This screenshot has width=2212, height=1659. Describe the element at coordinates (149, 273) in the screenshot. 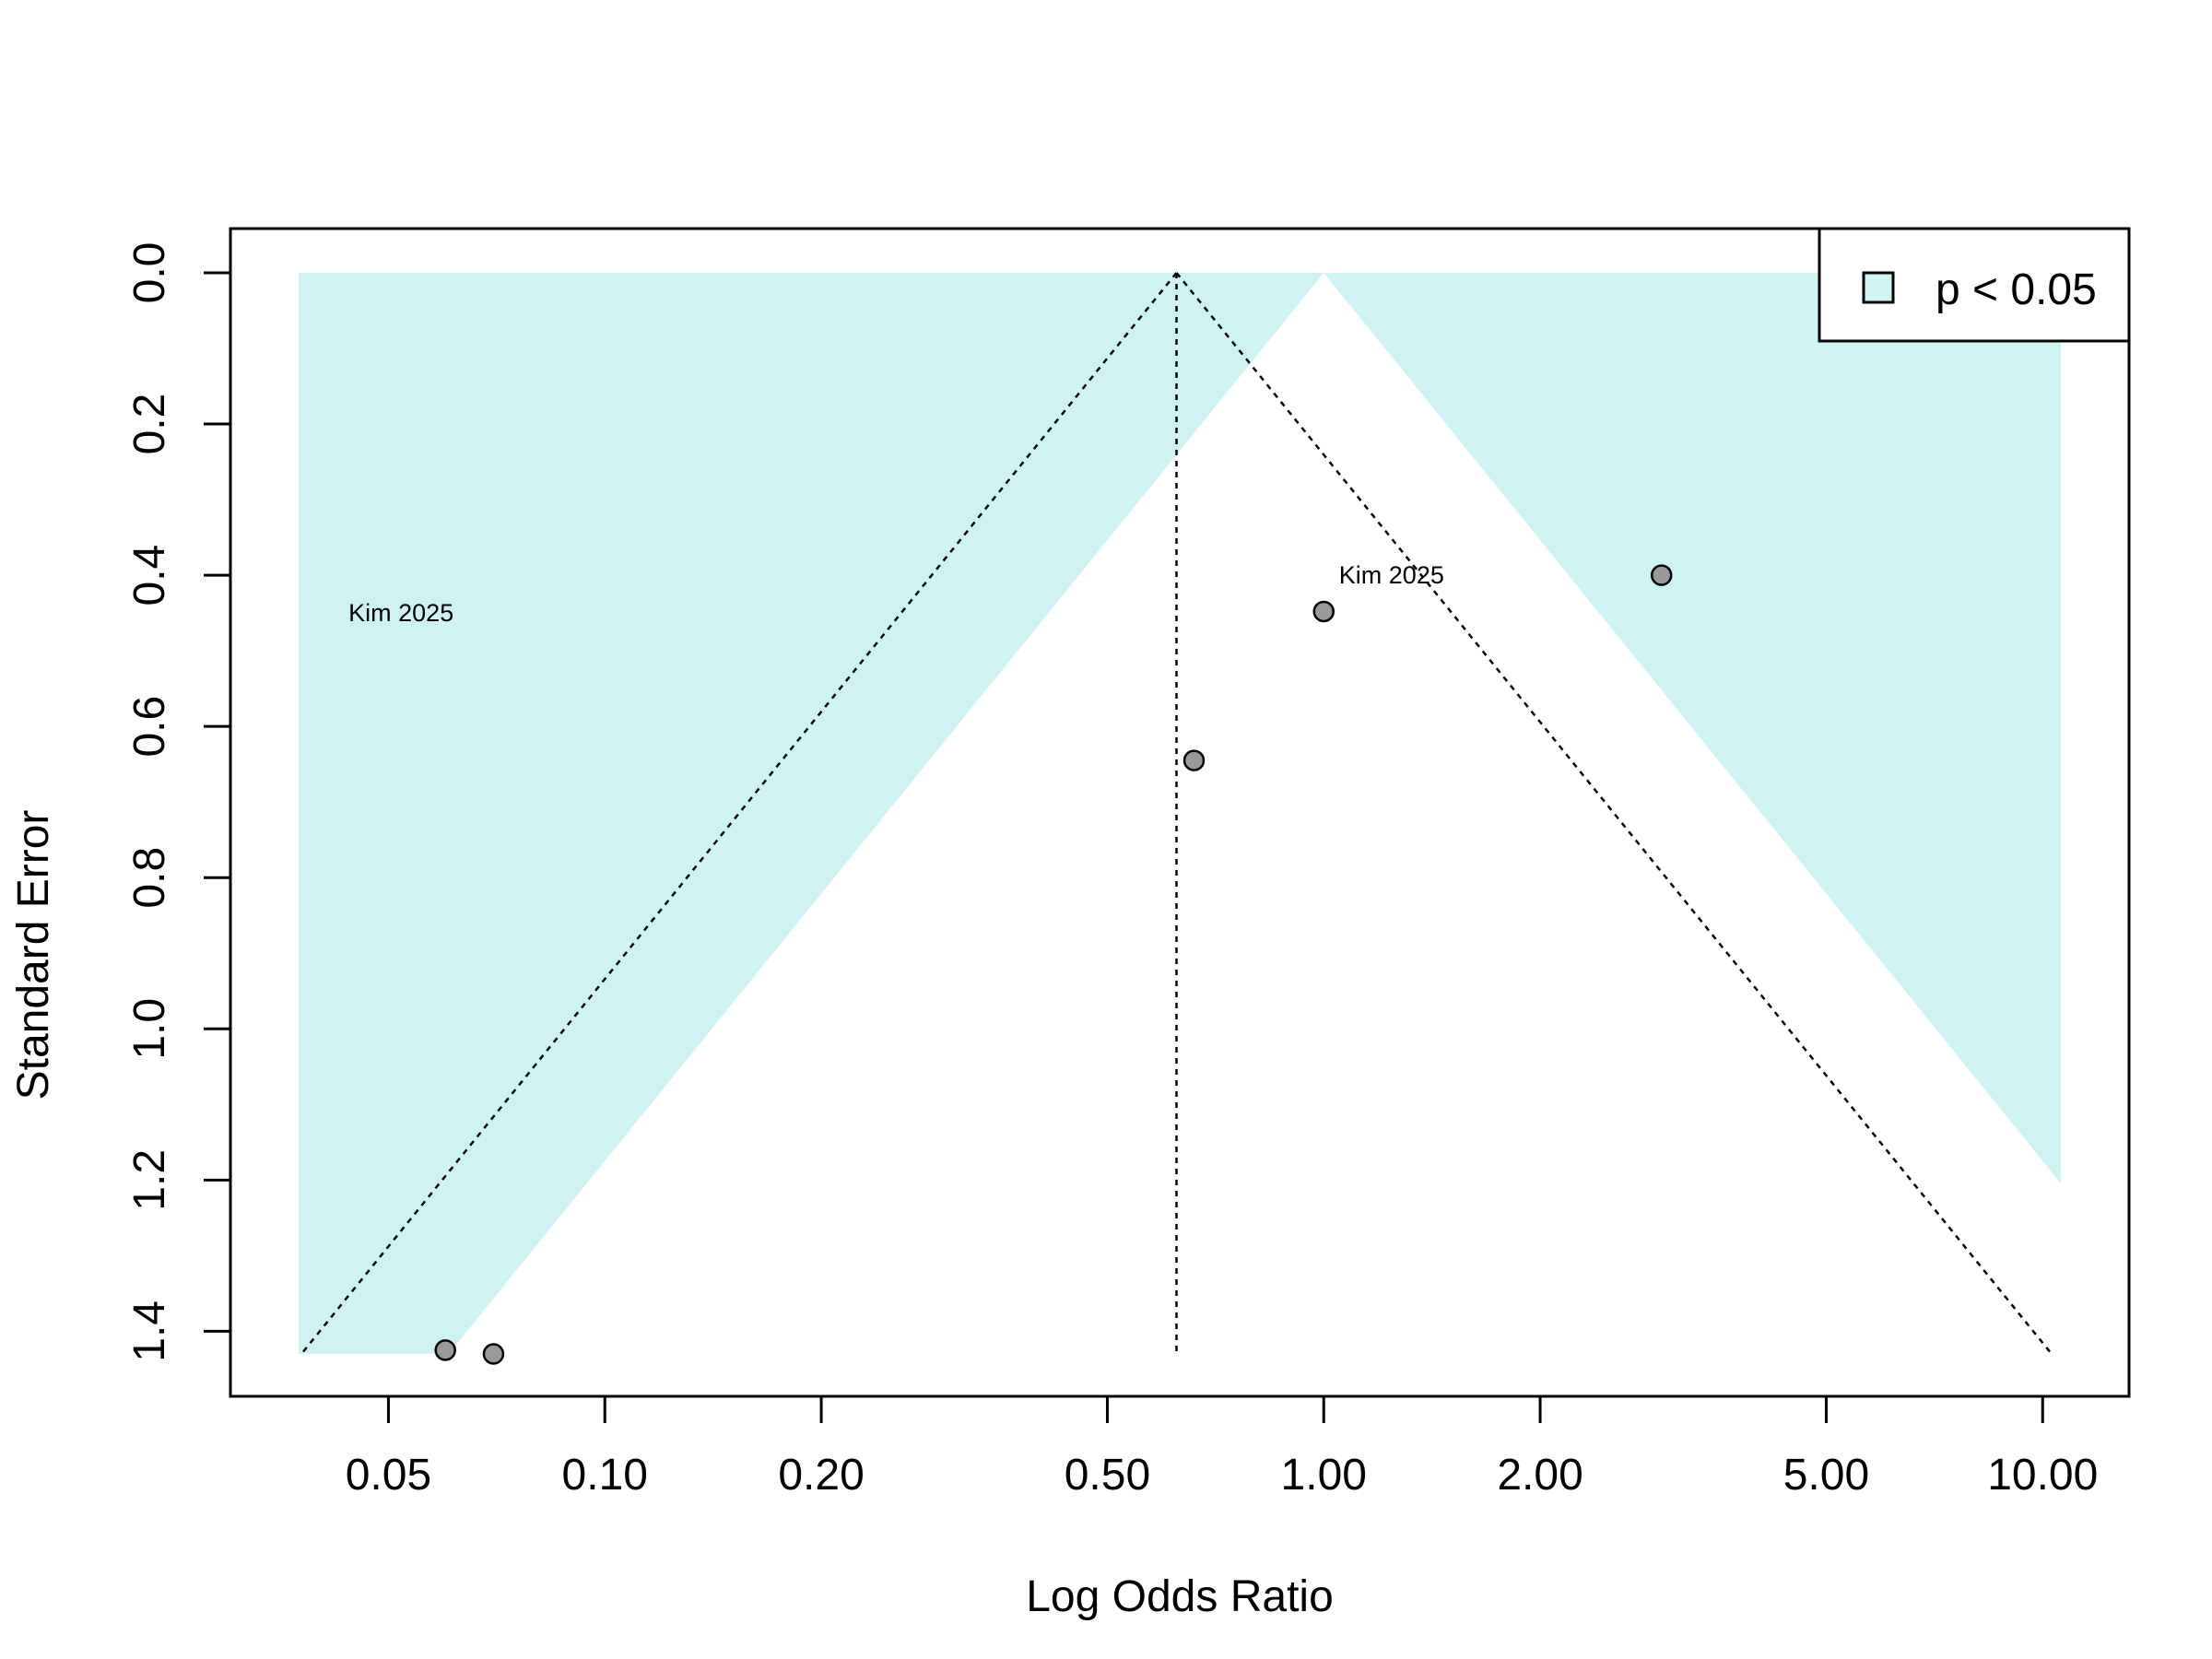

I see `y-tick-label: 0.0` at that location.